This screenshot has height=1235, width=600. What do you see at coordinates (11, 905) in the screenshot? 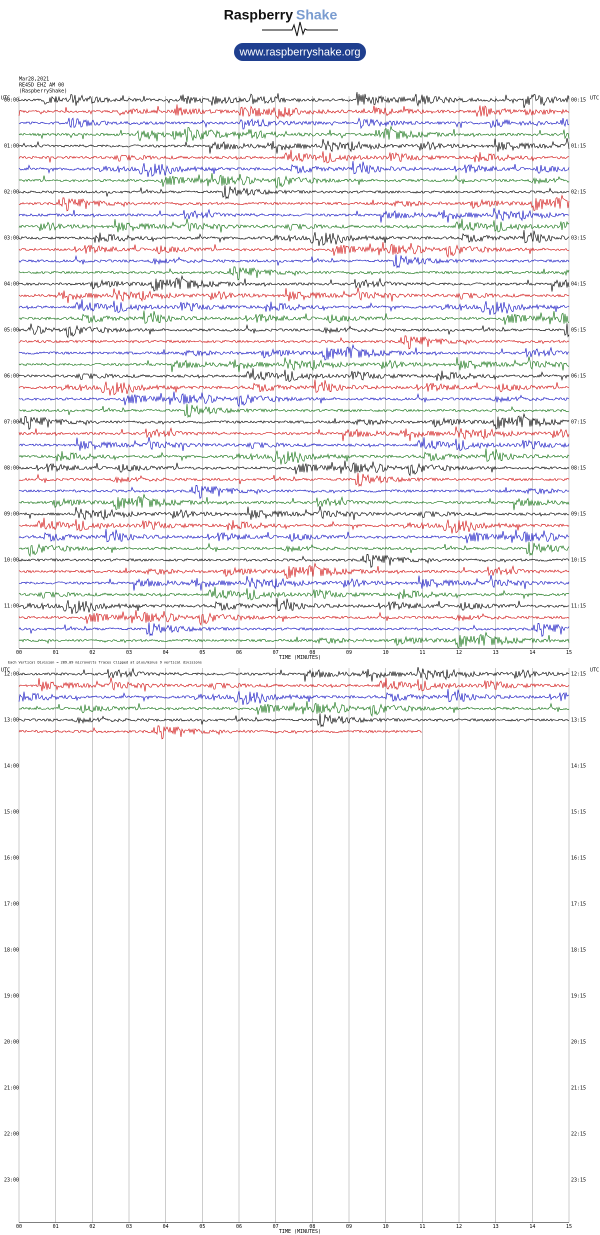
I see `hour-label: 17:00` at bounding box center [11, 905].